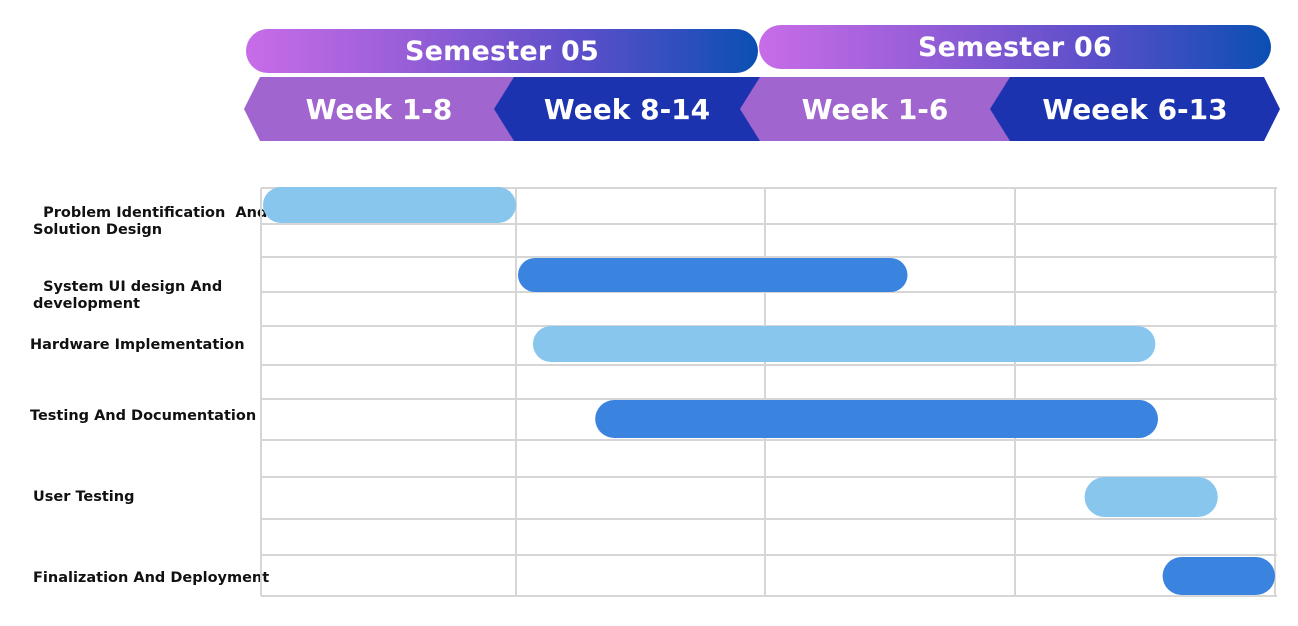  I want to click on period-1-label: Week 1-8, so click(379, 109).